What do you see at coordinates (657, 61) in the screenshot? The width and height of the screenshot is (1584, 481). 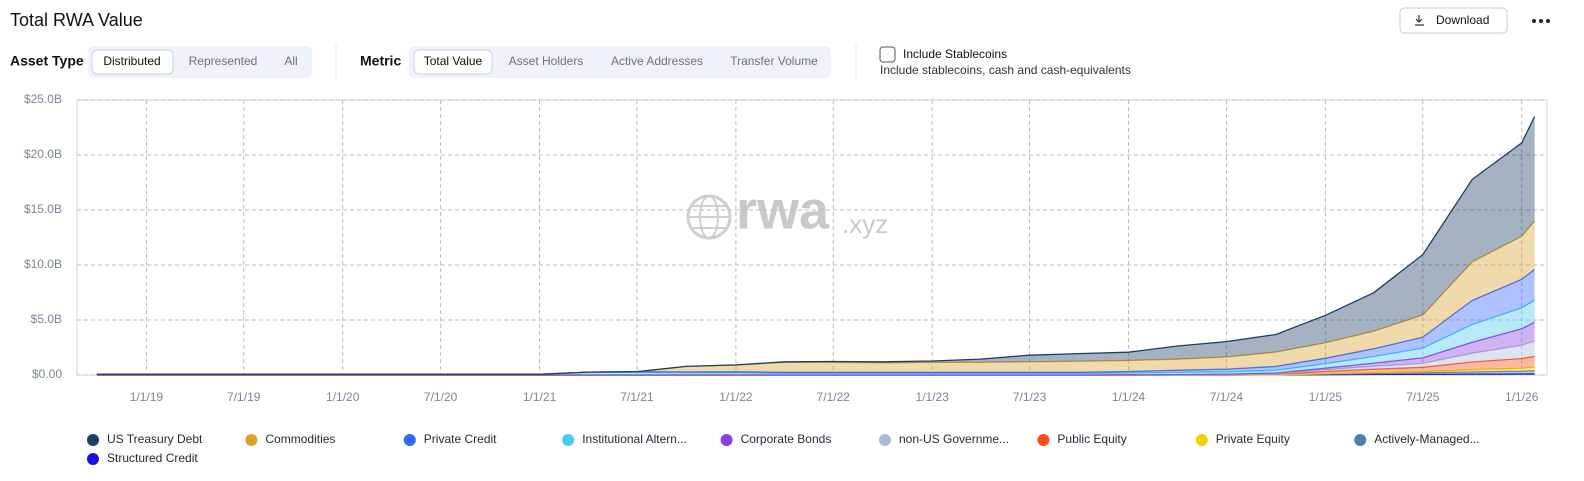 I see `option: Active Addresses` at bounding box center [657, 61].